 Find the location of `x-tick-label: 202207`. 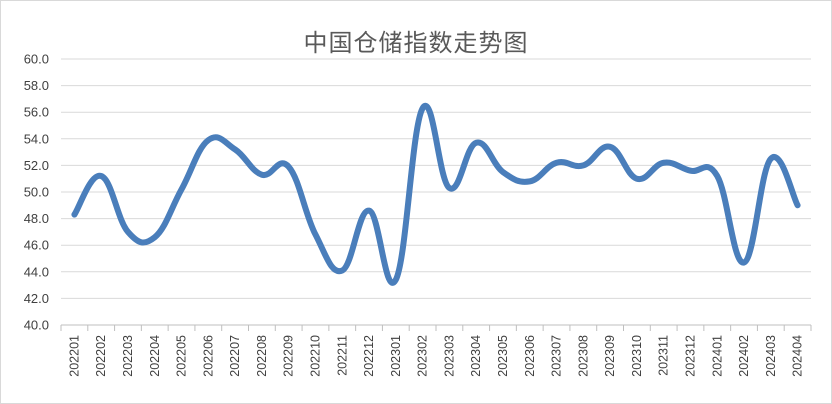

x-tick-label: 202207 is located at coordinates (235, 356).